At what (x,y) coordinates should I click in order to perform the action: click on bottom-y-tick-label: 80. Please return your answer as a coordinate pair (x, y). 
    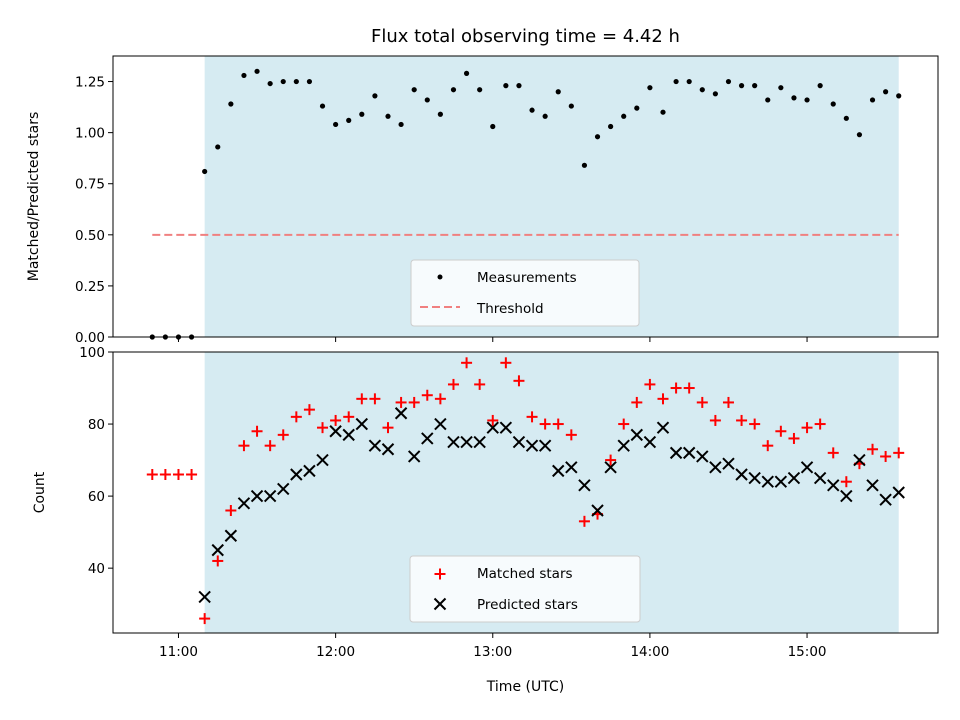
    Looking at the image, I should click on (96, 425).